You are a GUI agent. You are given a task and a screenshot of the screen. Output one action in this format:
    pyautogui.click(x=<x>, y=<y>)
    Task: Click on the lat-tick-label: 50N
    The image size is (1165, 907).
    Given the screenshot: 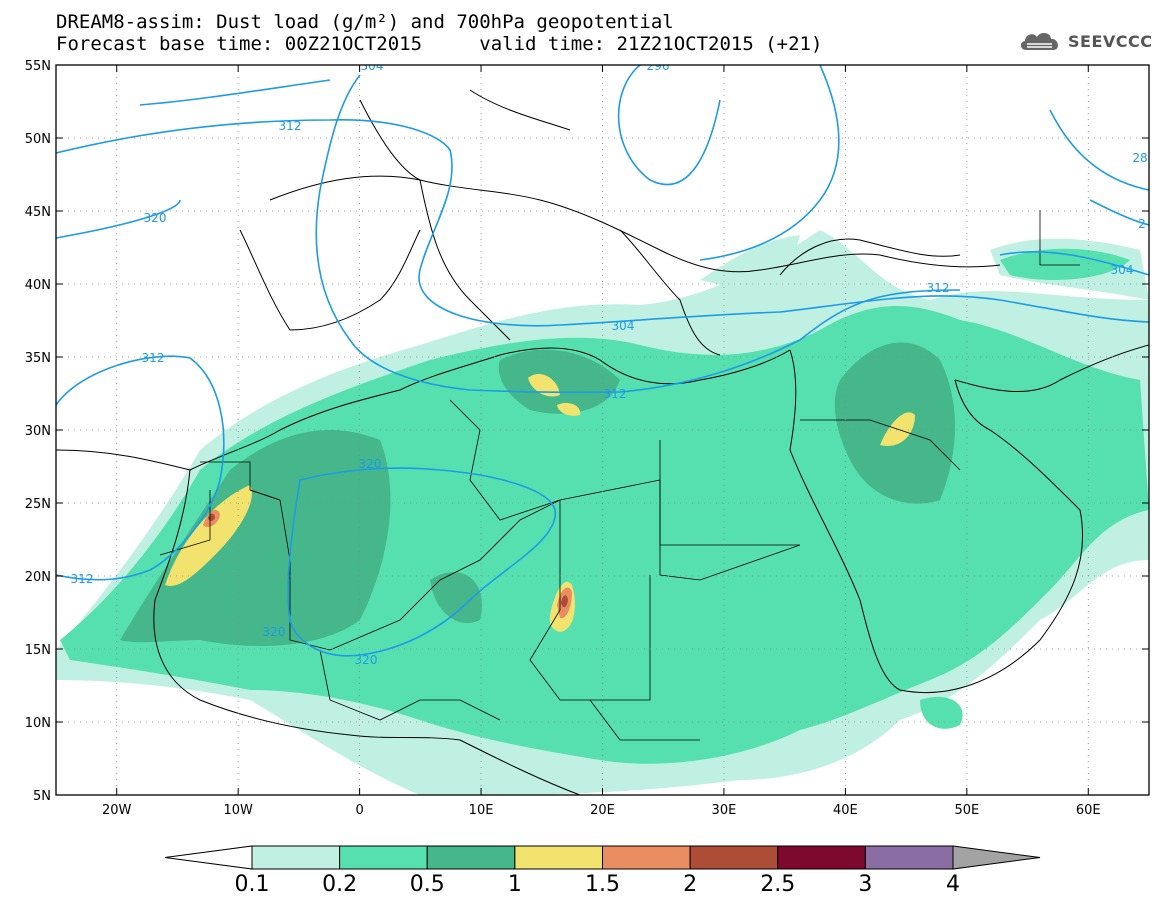 What is the action you would take?
    pyautogui.click(x=38, y=139)
    